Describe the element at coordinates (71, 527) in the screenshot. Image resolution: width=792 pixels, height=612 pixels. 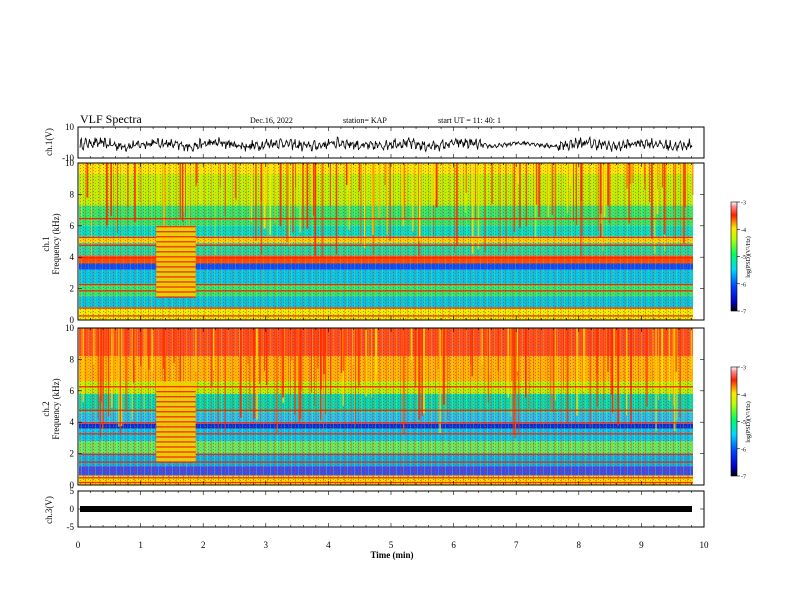
I see `y-tick-label--5: -5` at that location.